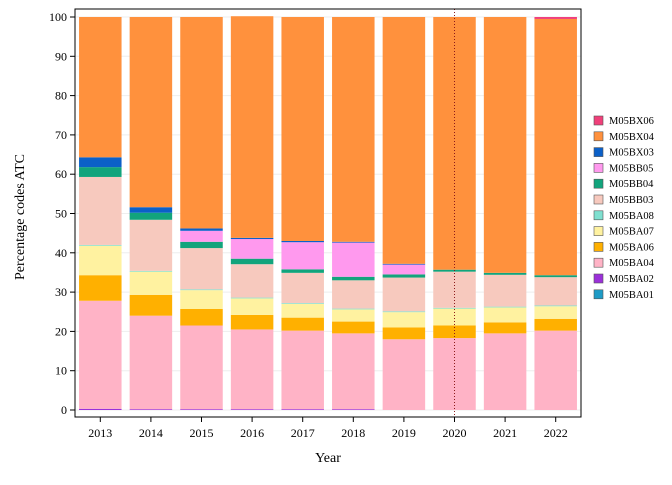  Describe the element at coordinates (353, 433) in the screenshot. I see `x-tick-label: 2018` at that location.